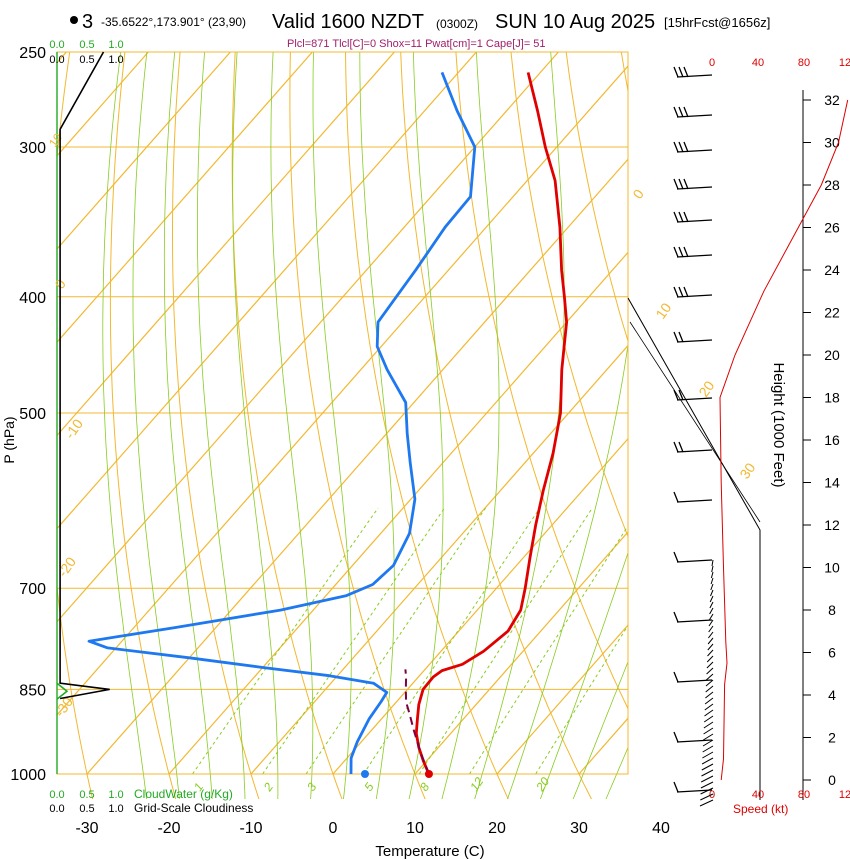  I want to click on cloudwater-tick-top: 0.5, so click(86, 45).